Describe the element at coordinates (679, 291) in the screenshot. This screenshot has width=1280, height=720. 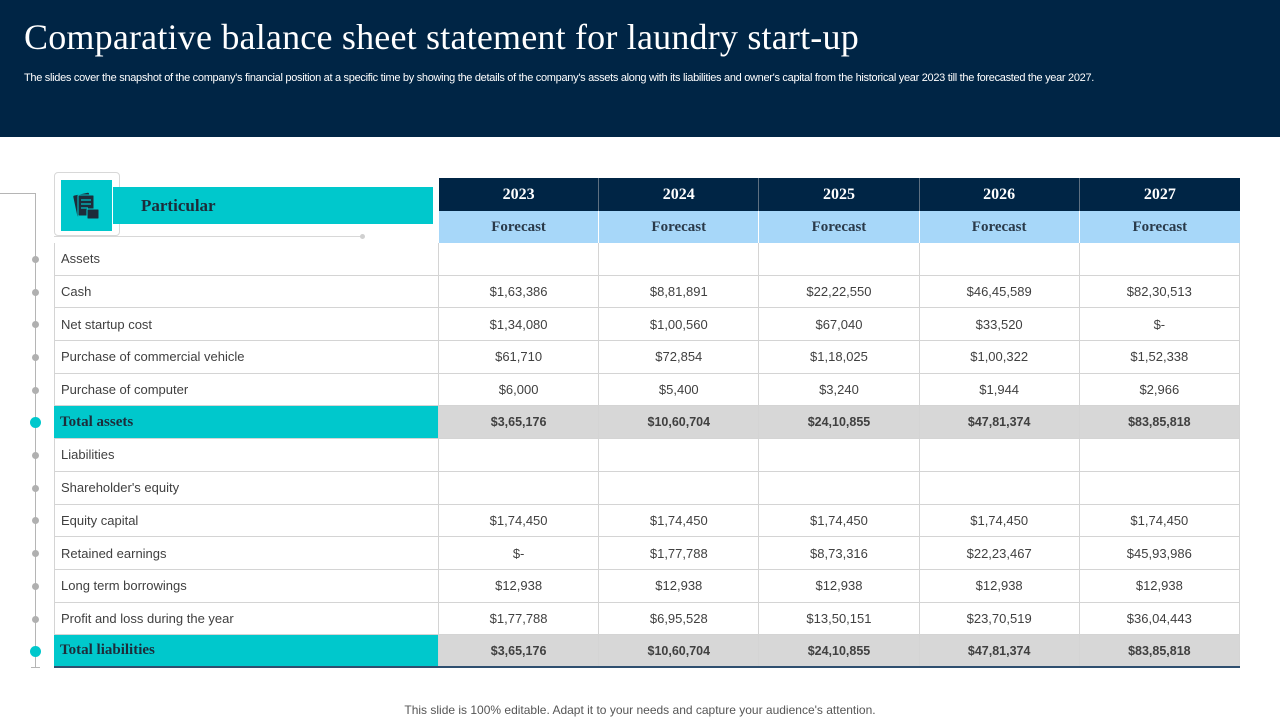
I see `value-cell: $8,81,891` at that location.